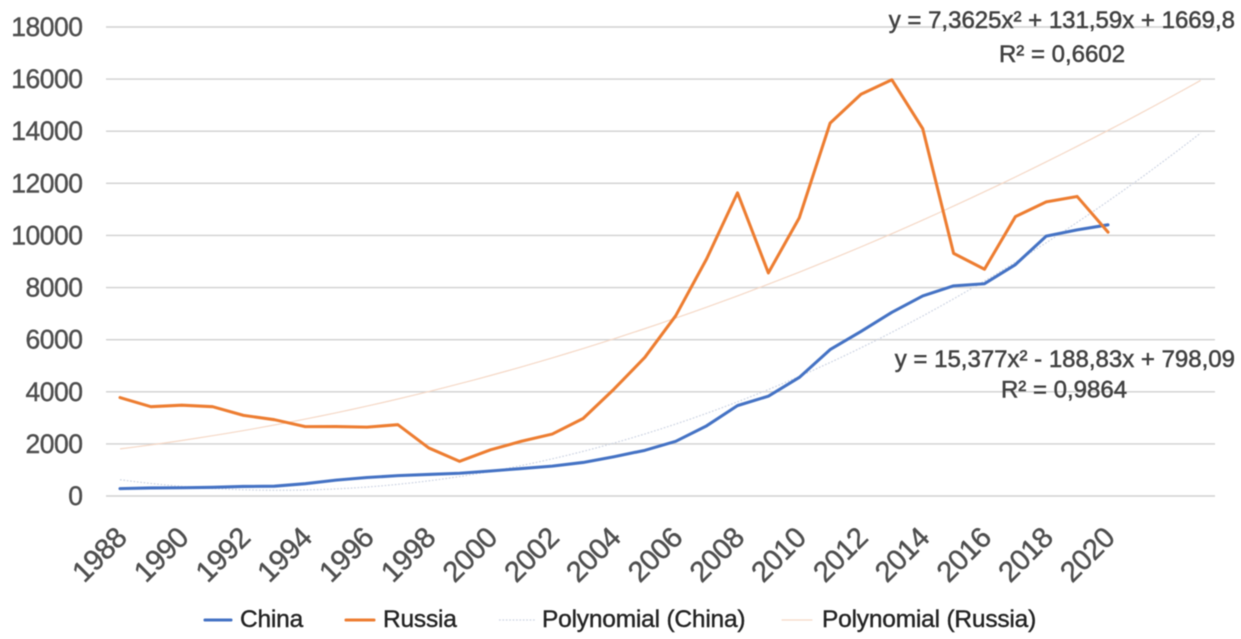 This screenshot has width=1241, height=639. Describe the element at coordinates (1064, 390) in the screenshot. I see `svg-text: R² = 0,9864` at that location.